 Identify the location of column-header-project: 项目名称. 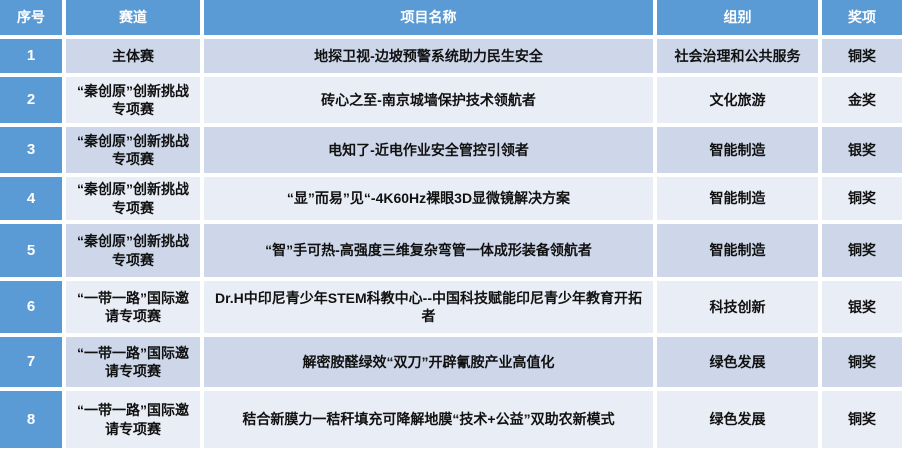
(428, 17).